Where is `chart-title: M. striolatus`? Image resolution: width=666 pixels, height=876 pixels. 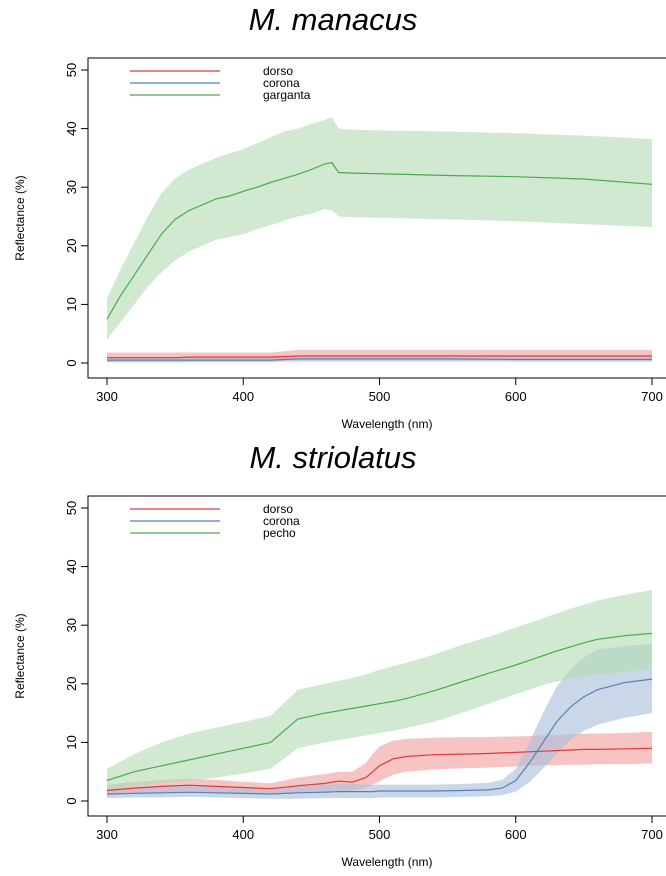
chart-title: M. striolatus is located at coordinates (333, 457).